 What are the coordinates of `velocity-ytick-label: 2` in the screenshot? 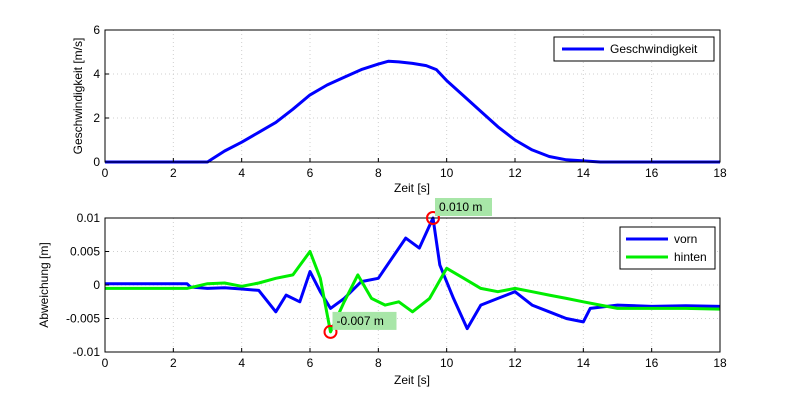 It's located at (96, 118).